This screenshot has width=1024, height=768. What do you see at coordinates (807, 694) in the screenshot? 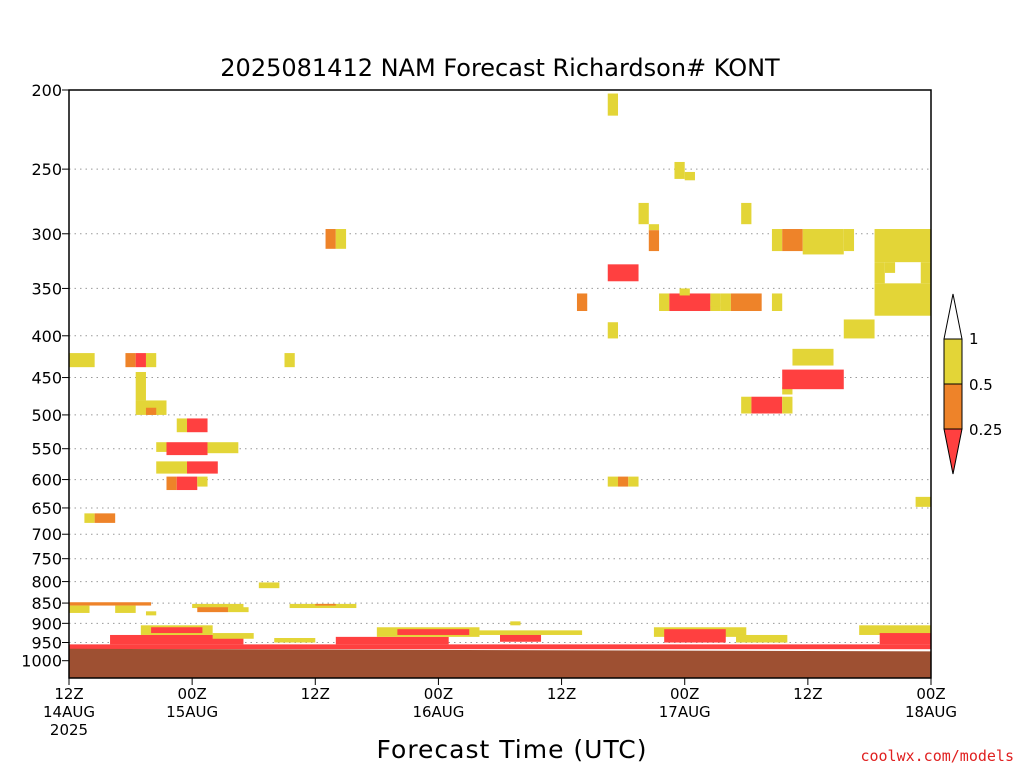
I see `x-tick-label-72-1: 12Z` at bounding box center [807, 694].